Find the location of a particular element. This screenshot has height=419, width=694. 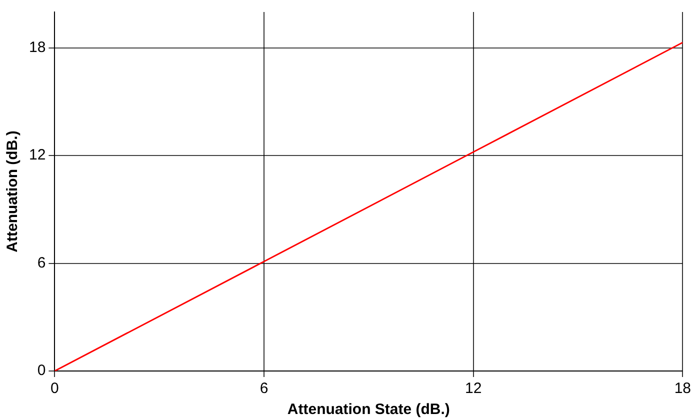

x-tick-label: 0 is located at coordinates (54, 389).